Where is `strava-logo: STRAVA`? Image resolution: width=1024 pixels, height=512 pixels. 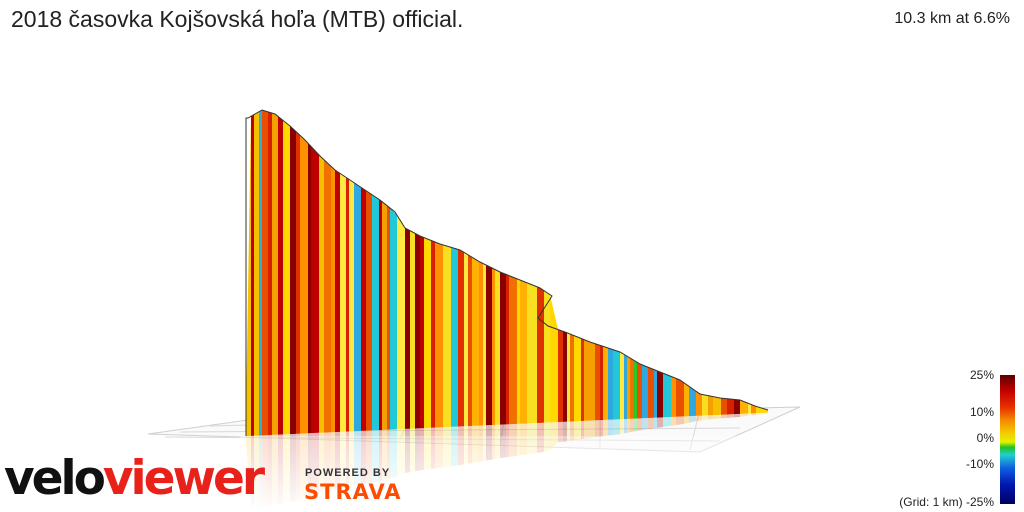
strava-logo: STRAVA is located at coordinates (353, 492).